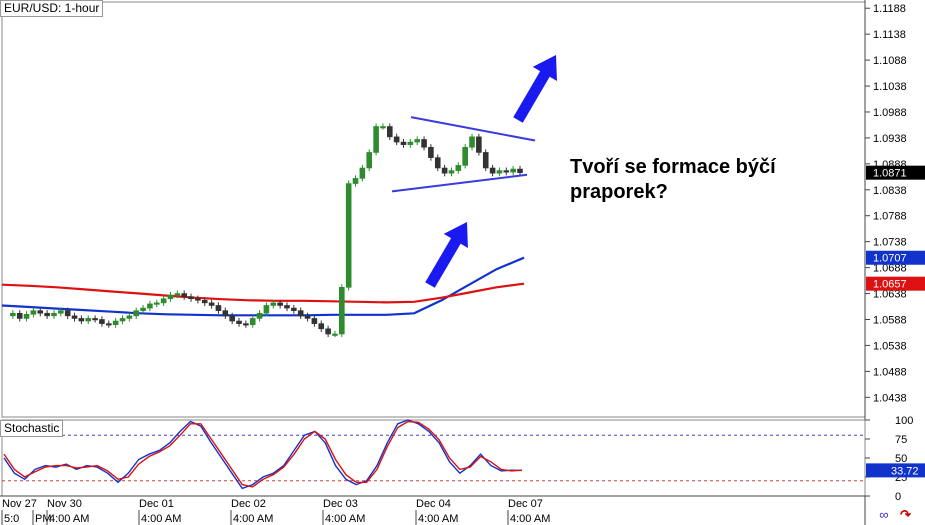 The width and height of the screenshot is (925, 525). What do you see at coordinates (890, 259) in the screenshot?
I see `price-tag-label: 1.0707` at bounding box center [890, 259].